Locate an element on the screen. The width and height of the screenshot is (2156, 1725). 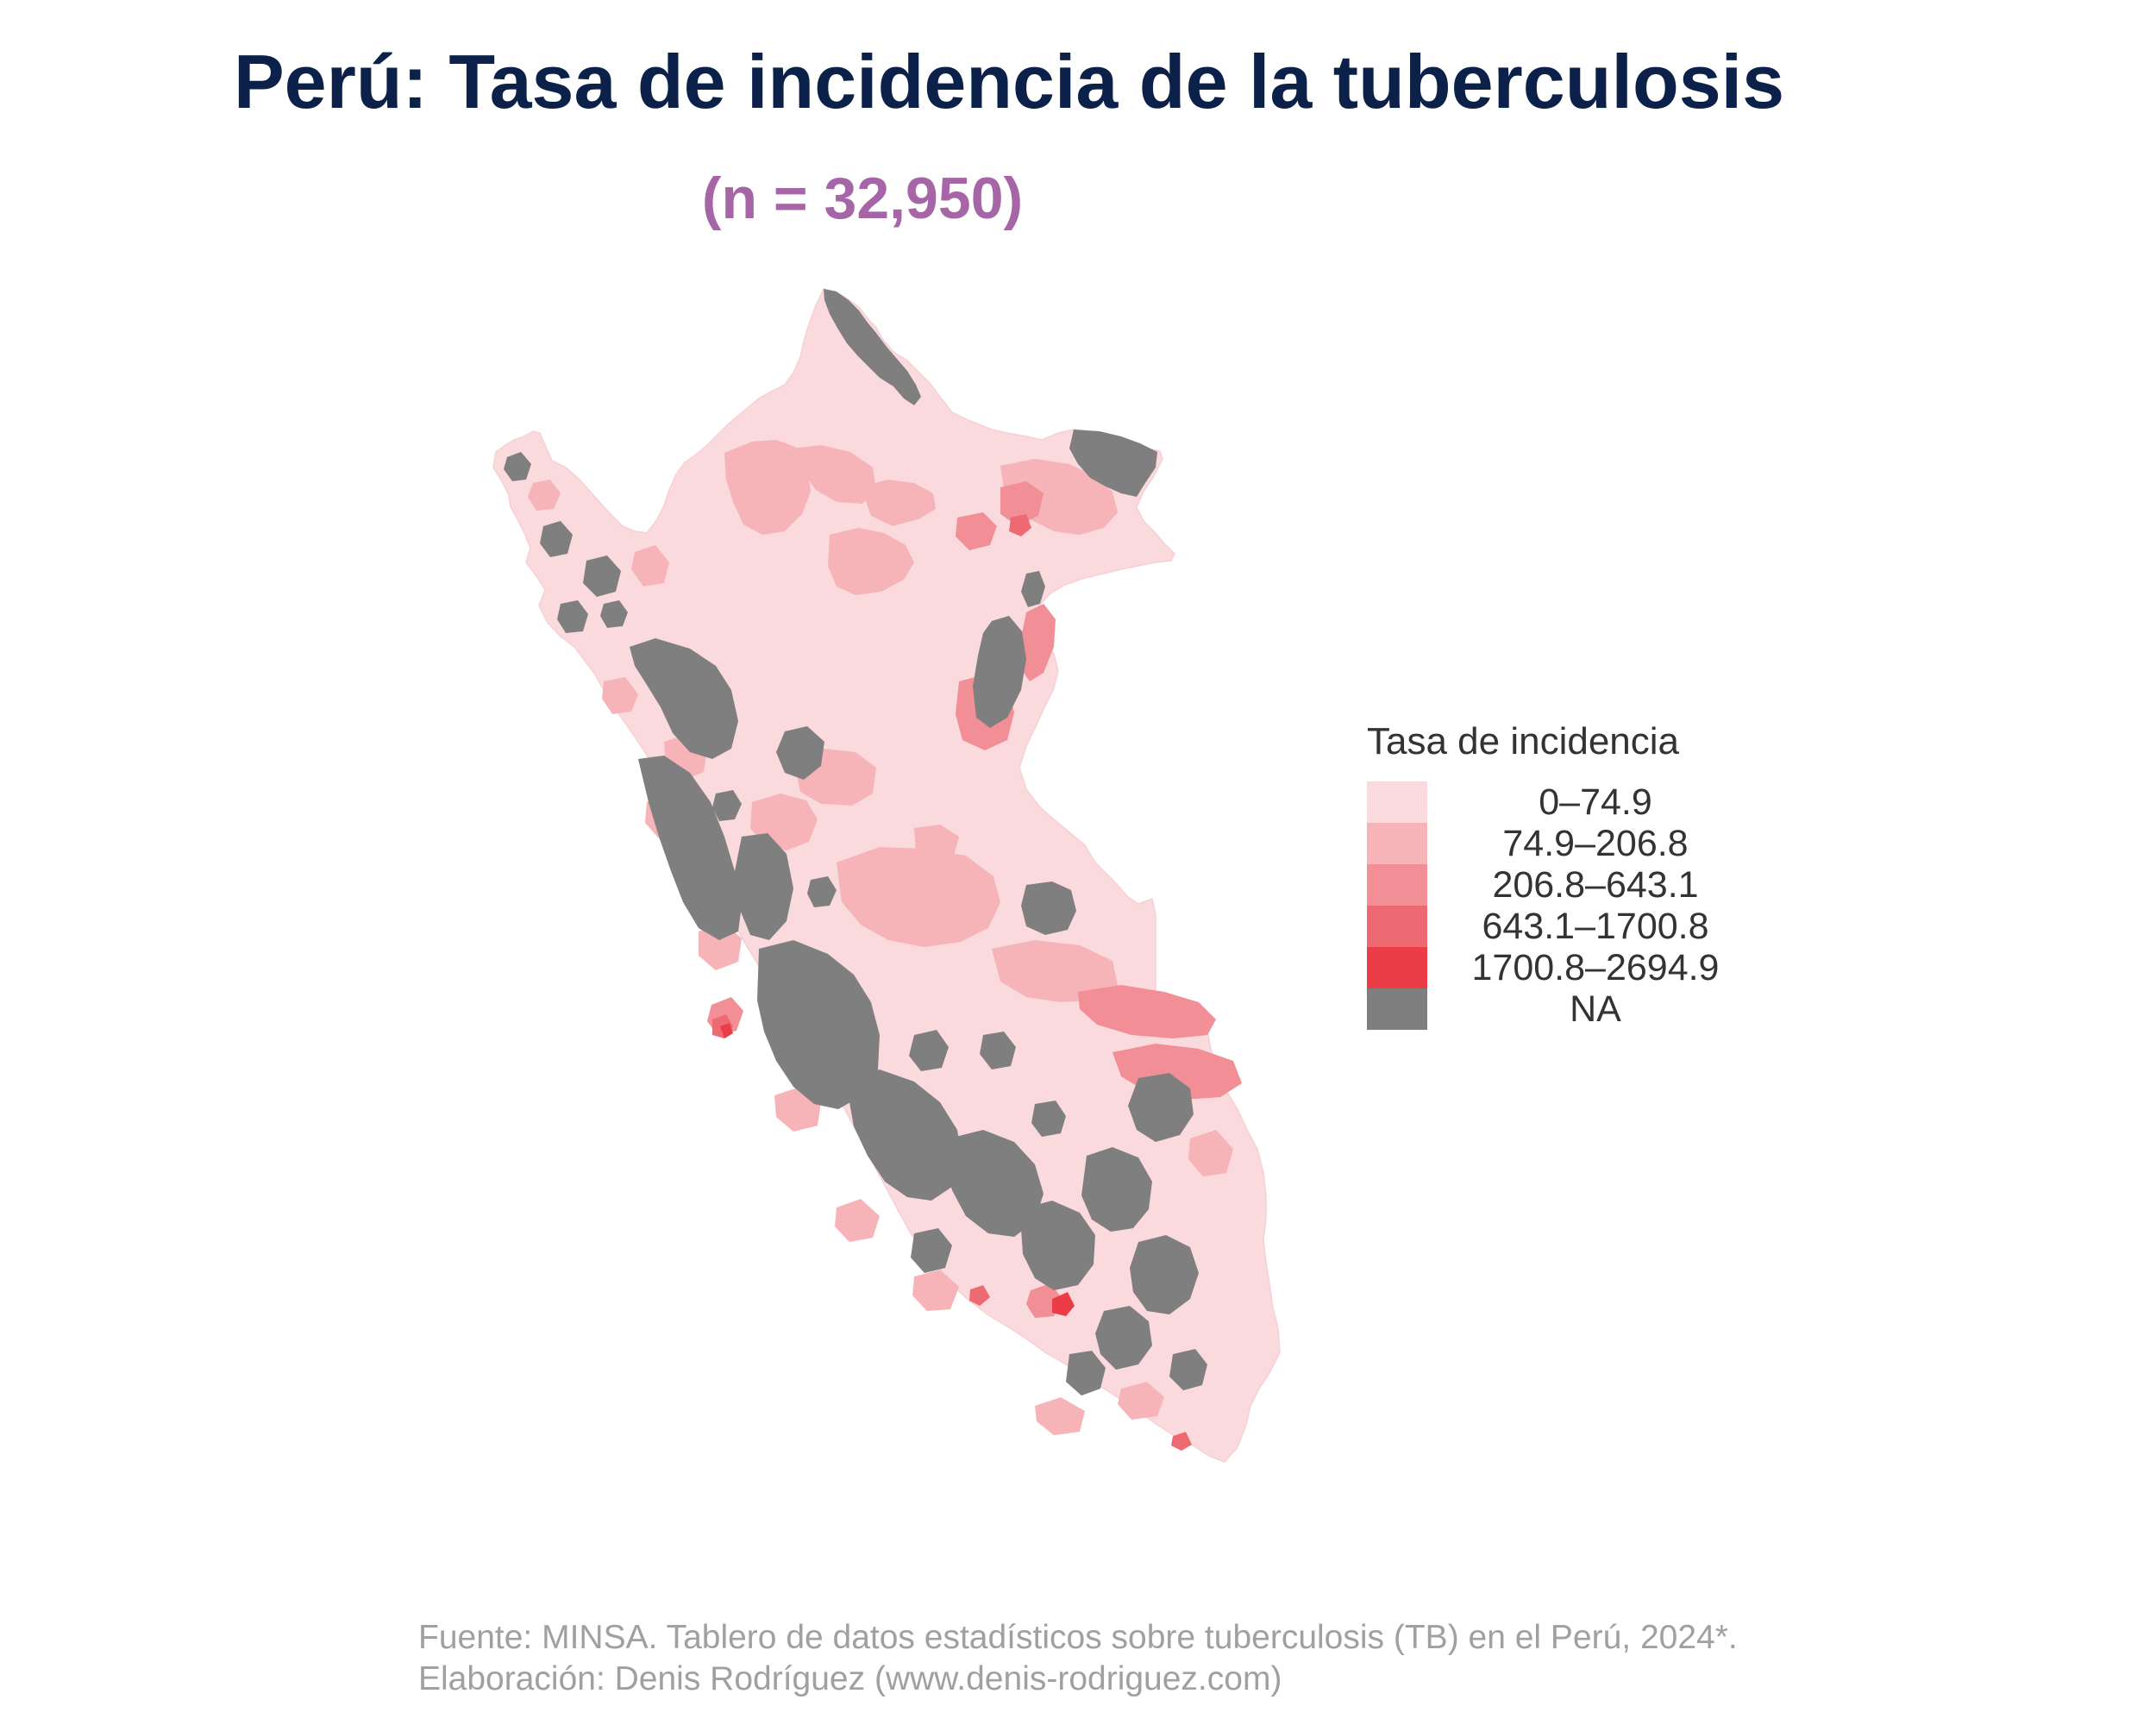
legend-label: 0–74.9 is located at coordinates (1595, 802).